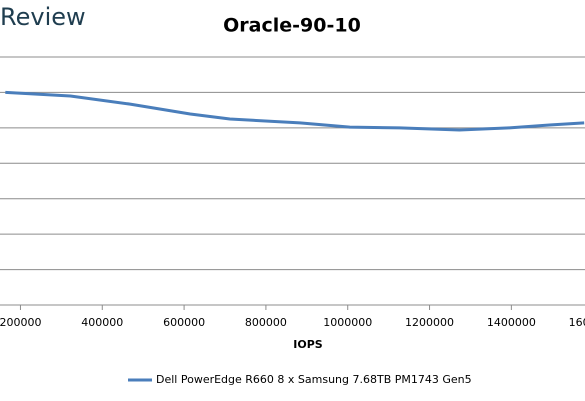 The height and width of the screenshot is (401, 585). I want to click on x-axis-label: IOPS, so click(308, 344).